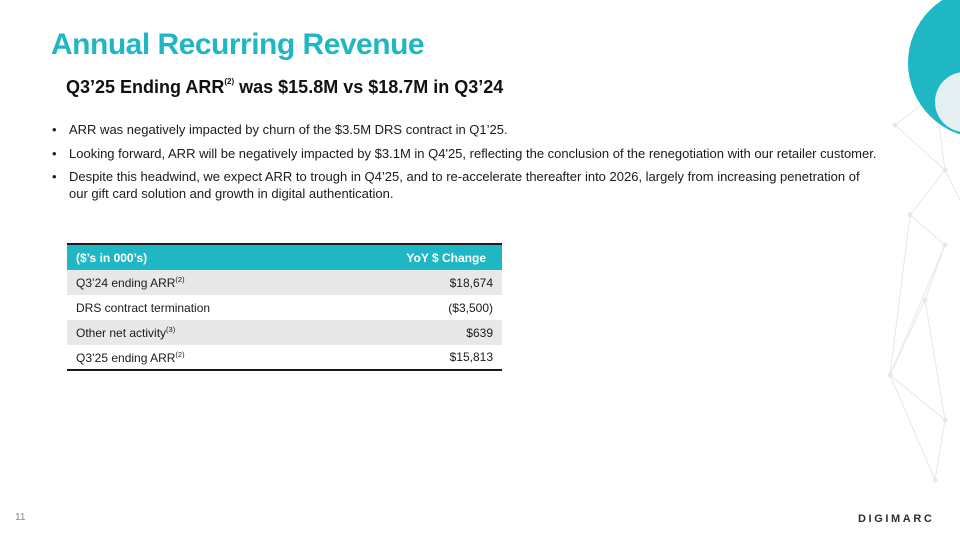  I want to click on table-cell-value: $18,674, so click(413, 282).